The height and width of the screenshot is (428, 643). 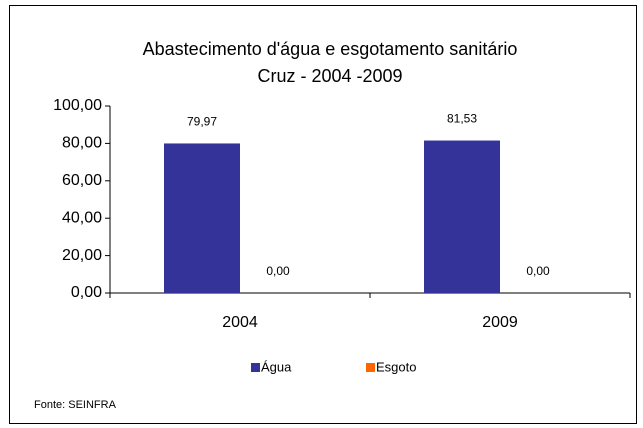 What do you see at coordinates (202, 122) in the screenshot?
I see `value-label: 79,97` at bounding box center [202, 122].